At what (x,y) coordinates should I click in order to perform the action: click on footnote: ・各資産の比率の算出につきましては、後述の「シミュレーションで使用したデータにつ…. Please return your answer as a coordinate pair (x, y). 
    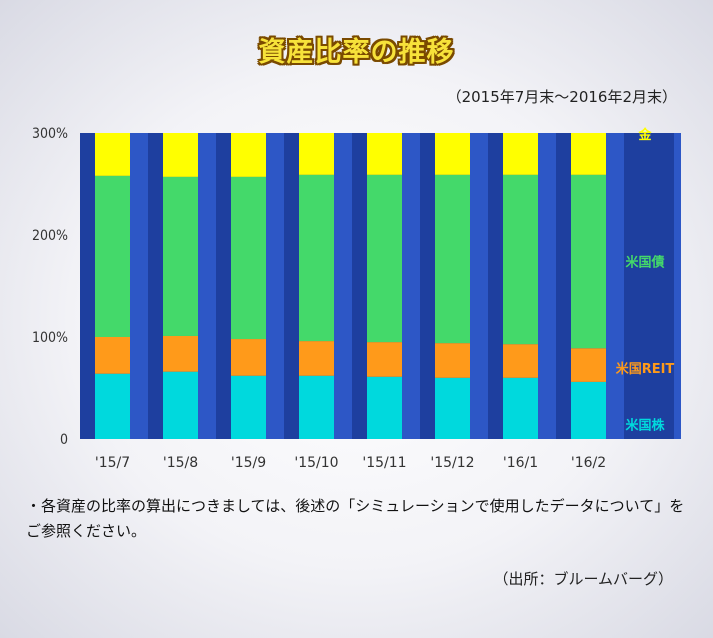
    Looking at the image, I should click on (355, 518).